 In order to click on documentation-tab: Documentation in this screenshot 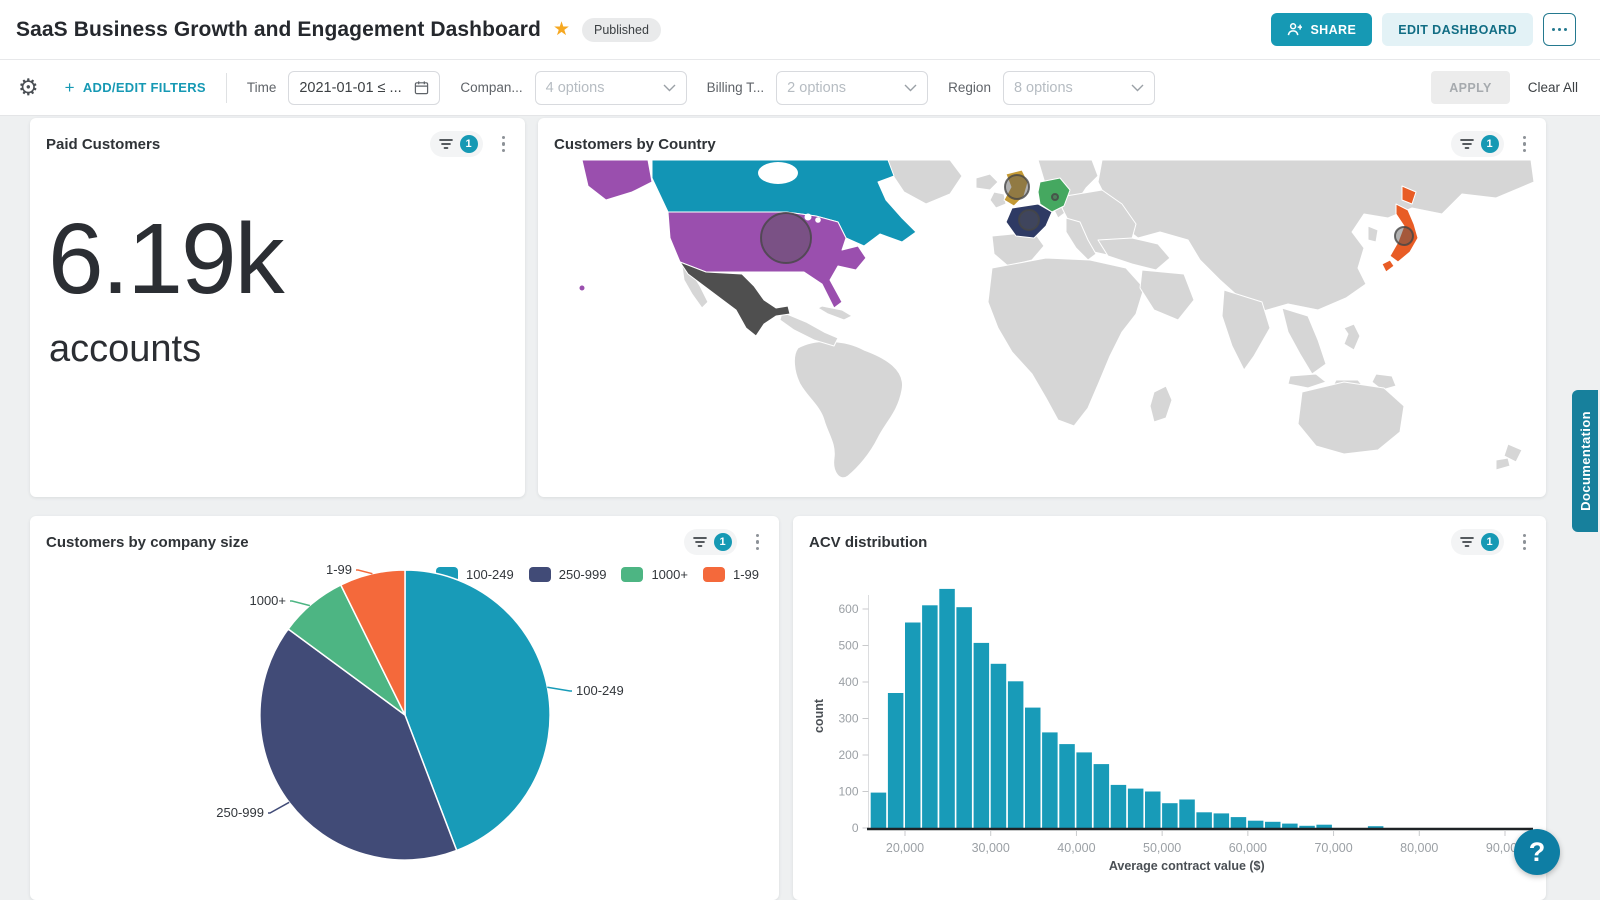, I will do `click(1585, 461)`.